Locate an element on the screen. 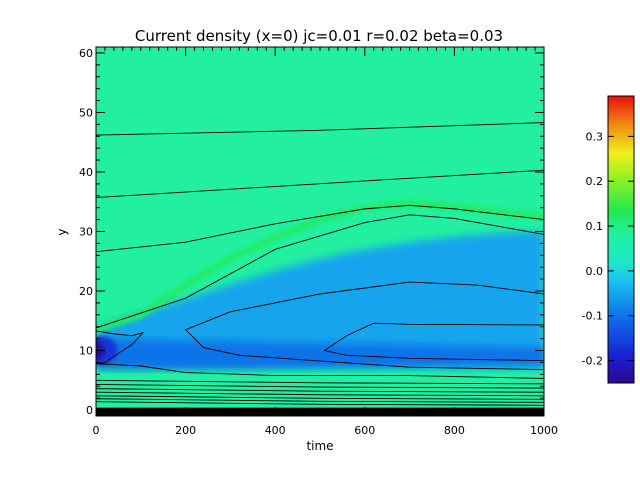  y-tick-label: 40 is located at coordinates (86, 172).